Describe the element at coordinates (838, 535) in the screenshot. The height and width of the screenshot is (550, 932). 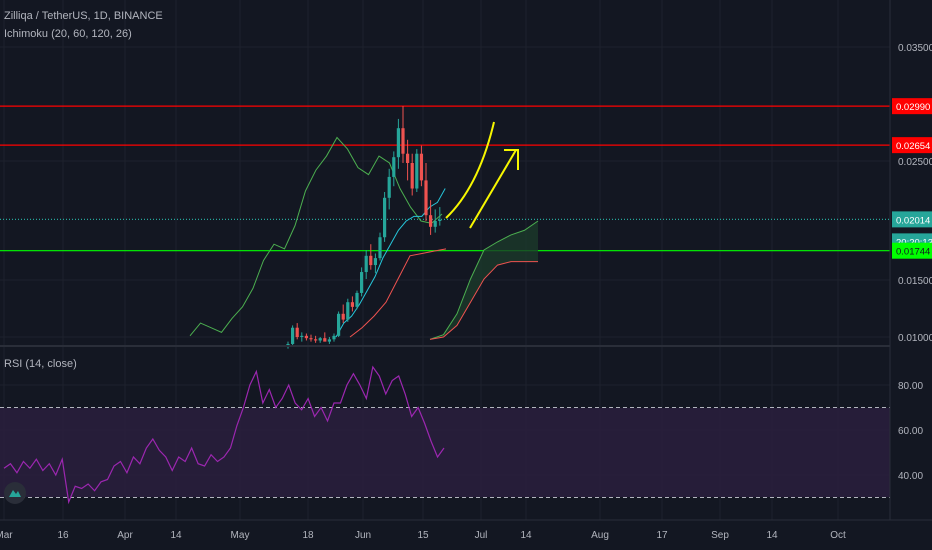
I see `time-tick-14: Oct` at that location.